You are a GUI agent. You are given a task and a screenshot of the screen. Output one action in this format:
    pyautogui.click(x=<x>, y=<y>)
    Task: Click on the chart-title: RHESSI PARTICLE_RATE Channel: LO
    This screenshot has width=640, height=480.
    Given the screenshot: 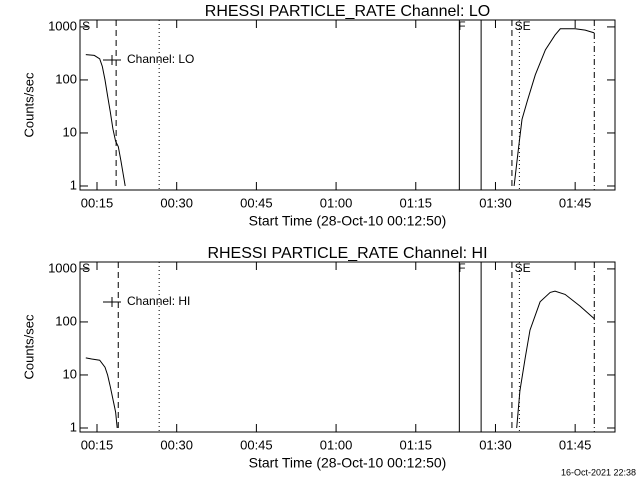 What is the action you would take?
    pyautogui.click(x=347, y=11)
    